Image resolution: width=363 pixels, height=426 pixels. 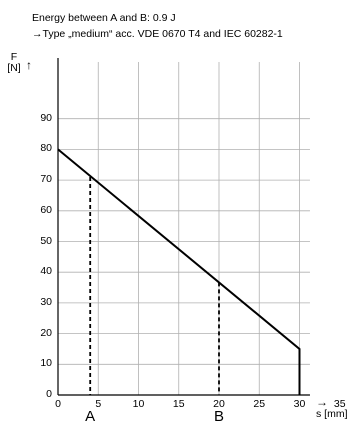 I want to click on y-axis-name: F, so click(x=14, y=57).